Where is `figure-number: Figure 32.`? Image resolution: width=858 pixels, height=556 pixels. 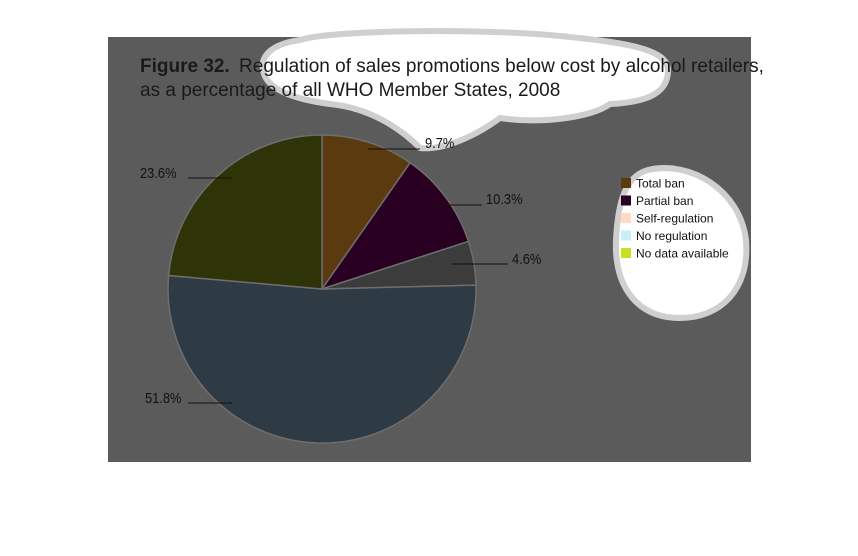 figure-number: Figure 32. is located at coordinates (185, 66).